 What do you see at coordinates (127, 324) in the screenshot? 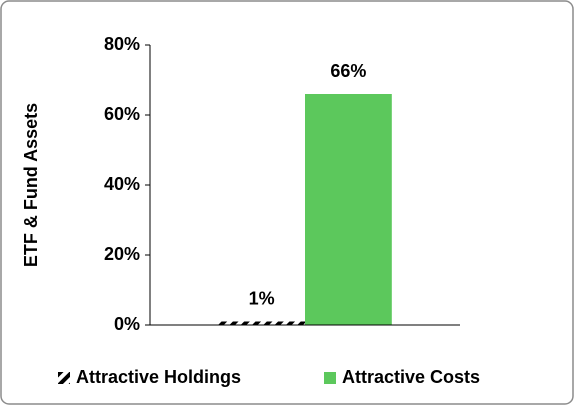
I see `y-tick-label: 0%` at bounding box center [127, 324].